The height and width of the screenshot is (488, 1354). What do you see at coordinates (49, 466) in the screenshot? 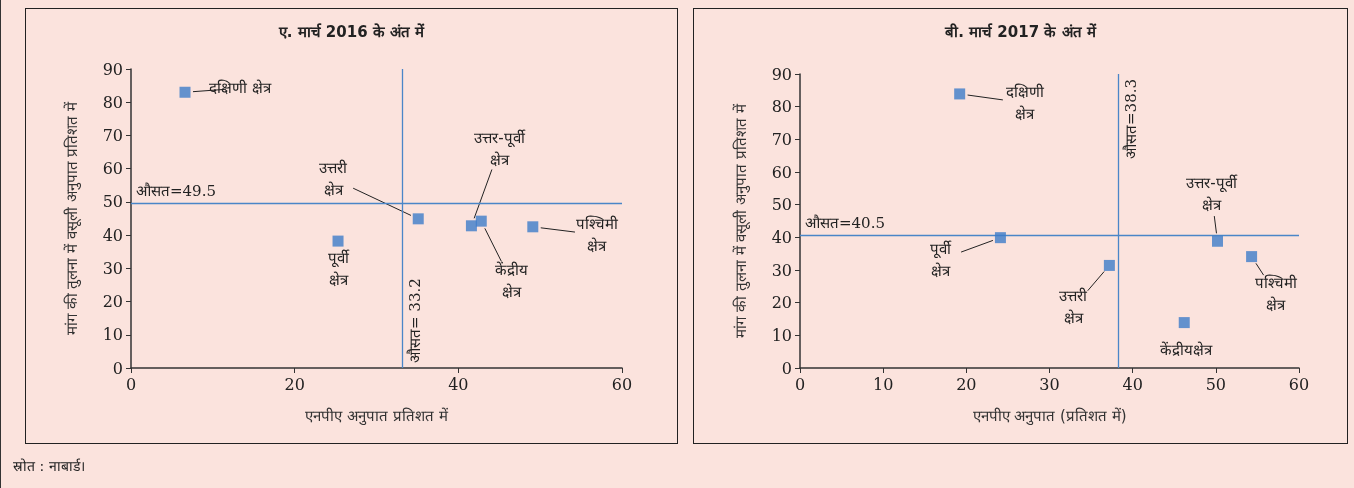
I see `text: स्रोत : नाबार्ड।` at bounding box center [49, 466].